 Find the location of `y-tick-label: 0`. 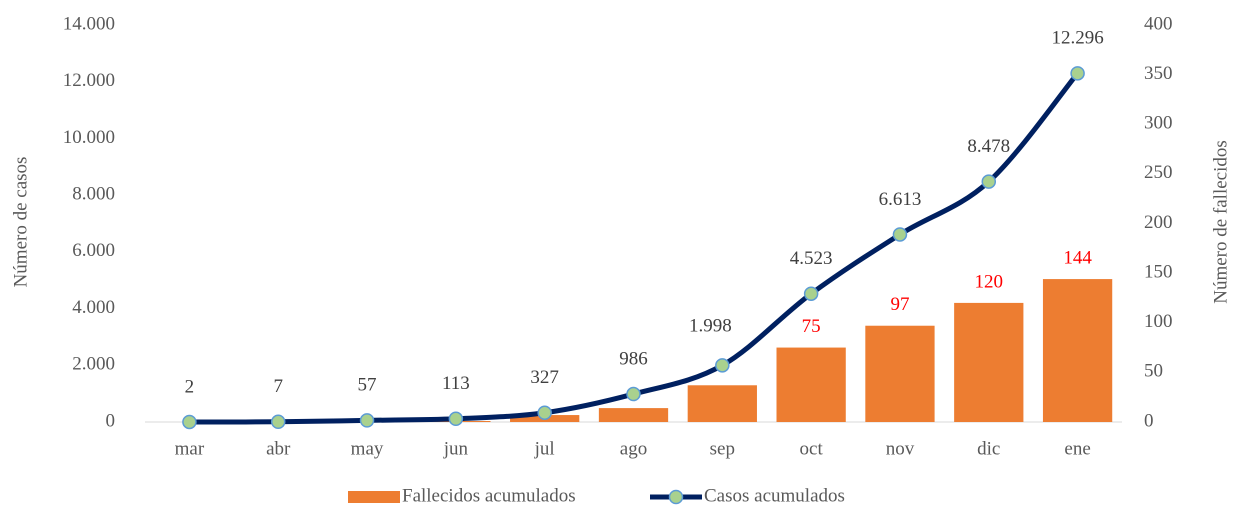

y-tick-label: 0 is located at coordinates (111, 420).